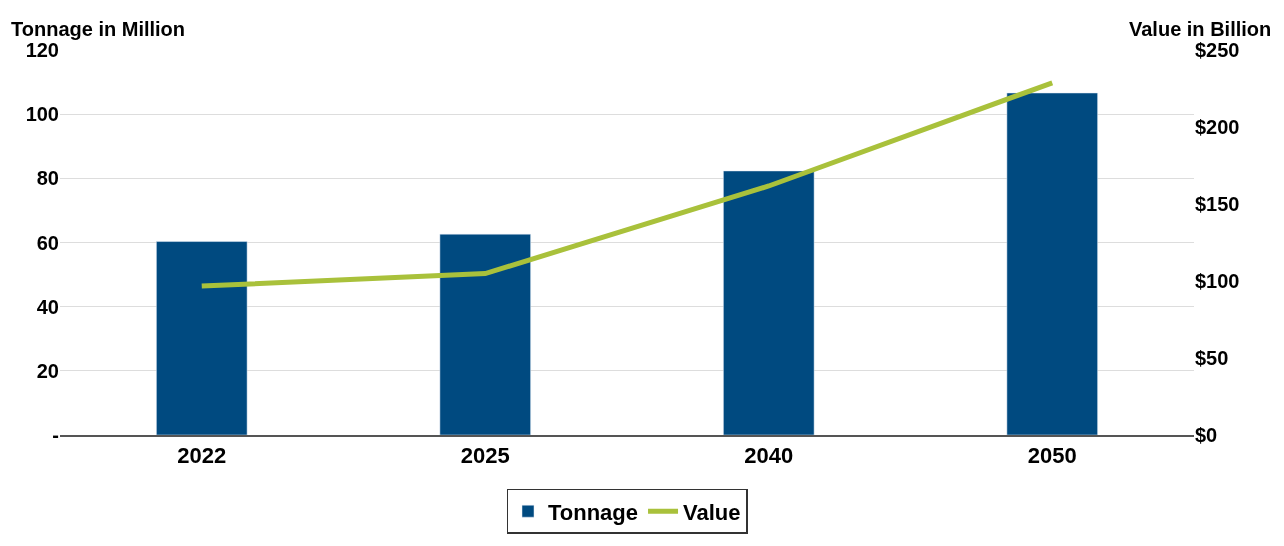 The image size is (1284, 546). I want to click on legend-label: Tonnage, so click(593, 512).